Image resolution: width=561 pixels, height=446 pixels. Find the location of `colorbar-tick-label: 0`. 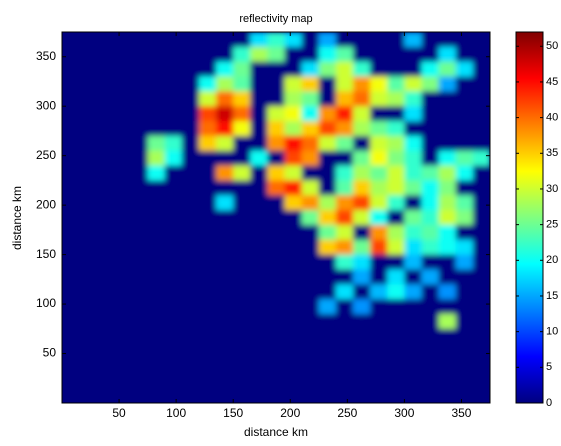

colorbar-tick-label: 0 is located at coordinates (549, 403).